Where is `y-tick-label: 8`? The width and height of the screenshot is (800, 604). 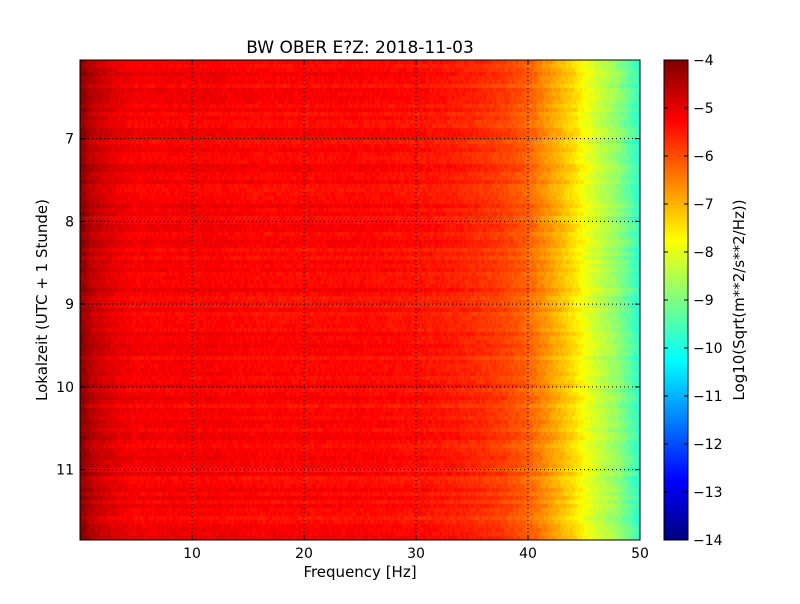 y-tick-label: 8 is located at coordinates (69, 222).